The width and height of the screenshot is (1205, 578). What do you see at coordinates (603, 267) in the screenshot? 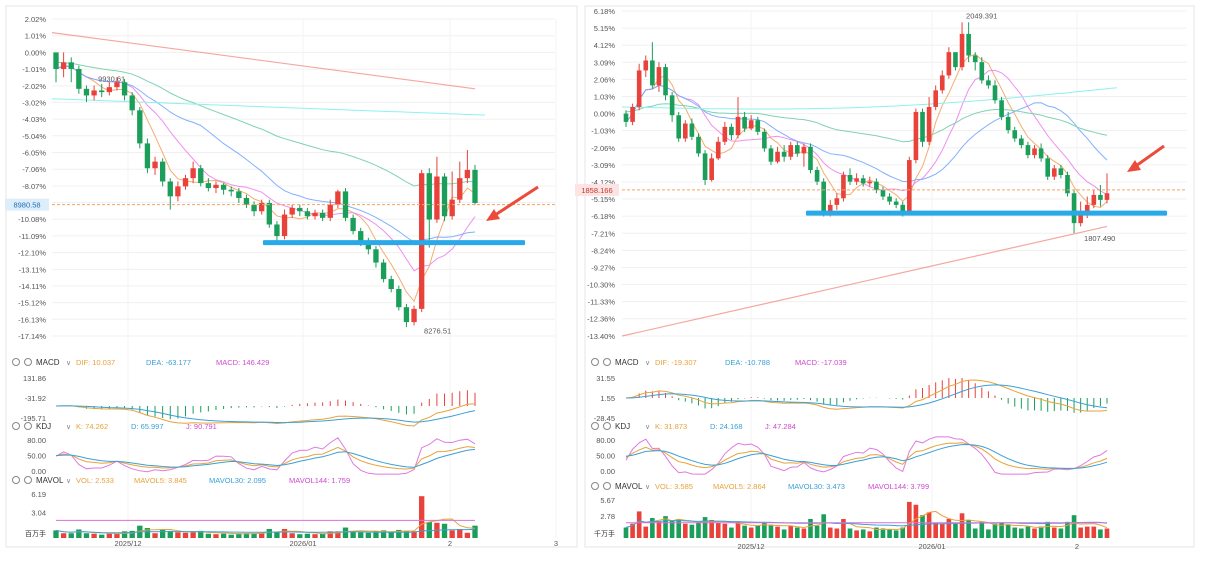
I see `price-tick-label: -9.27%` at bounding box center [603, 267].